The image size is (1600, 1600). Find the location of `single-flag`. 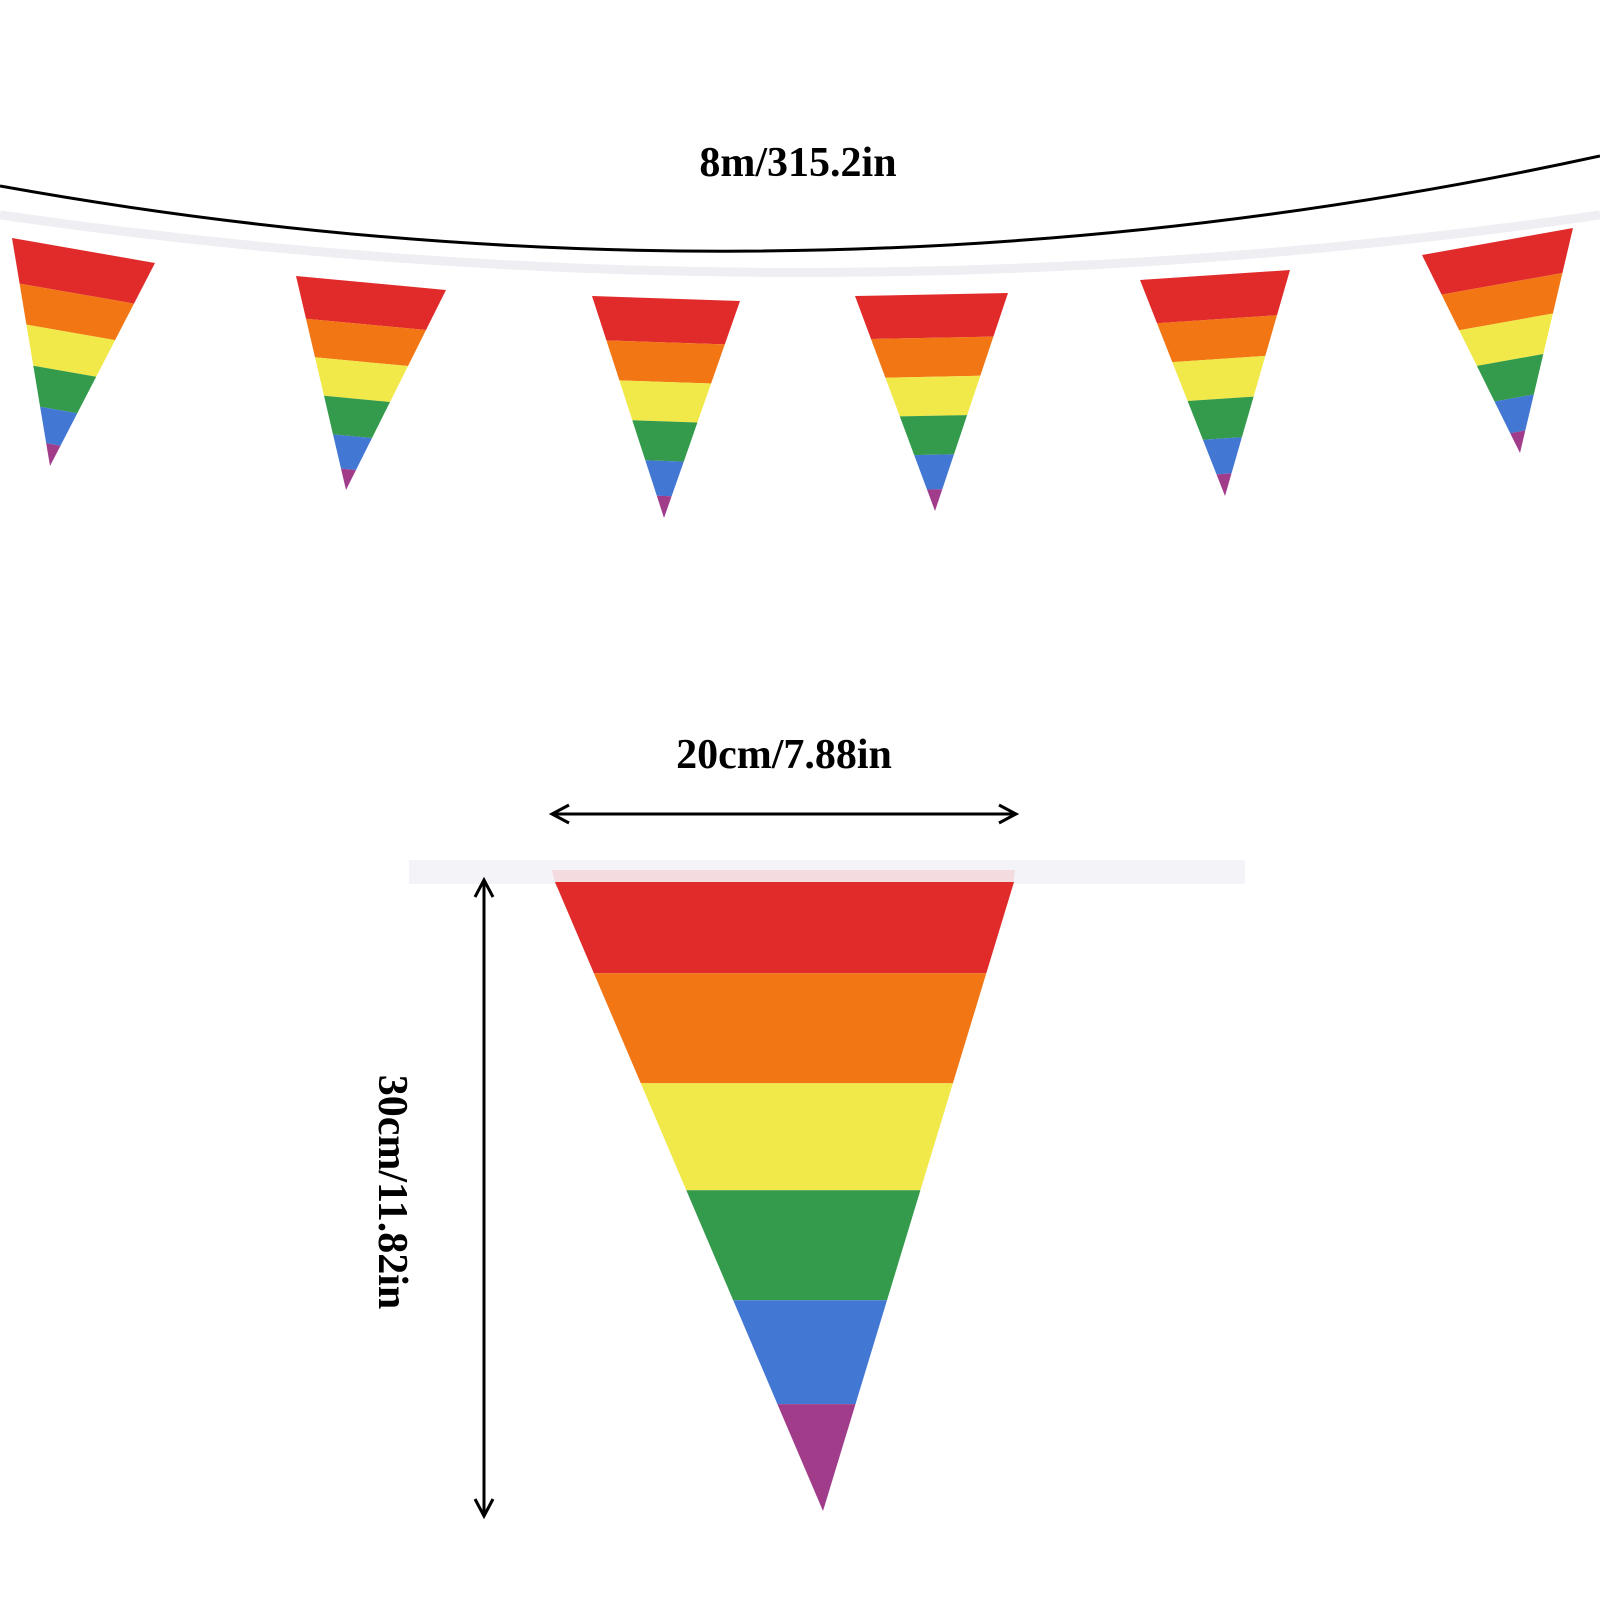

single-flag is located at coordinates (783, 1190).